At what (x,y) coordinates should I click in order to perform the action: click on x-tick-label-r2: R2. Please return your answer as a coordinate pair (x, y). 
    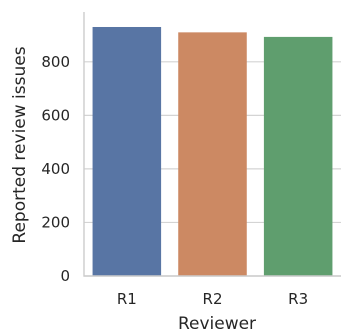
    Looking at the image, I should click on (213, 299).